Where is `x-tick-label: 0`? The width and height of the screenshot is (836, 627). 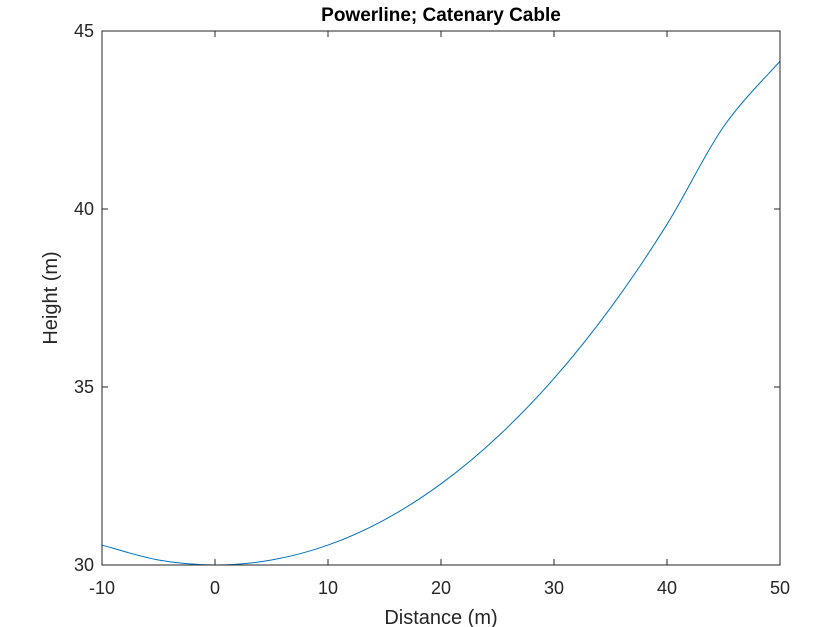 x-tick-label: 0 is located at coordinates (215, 588).